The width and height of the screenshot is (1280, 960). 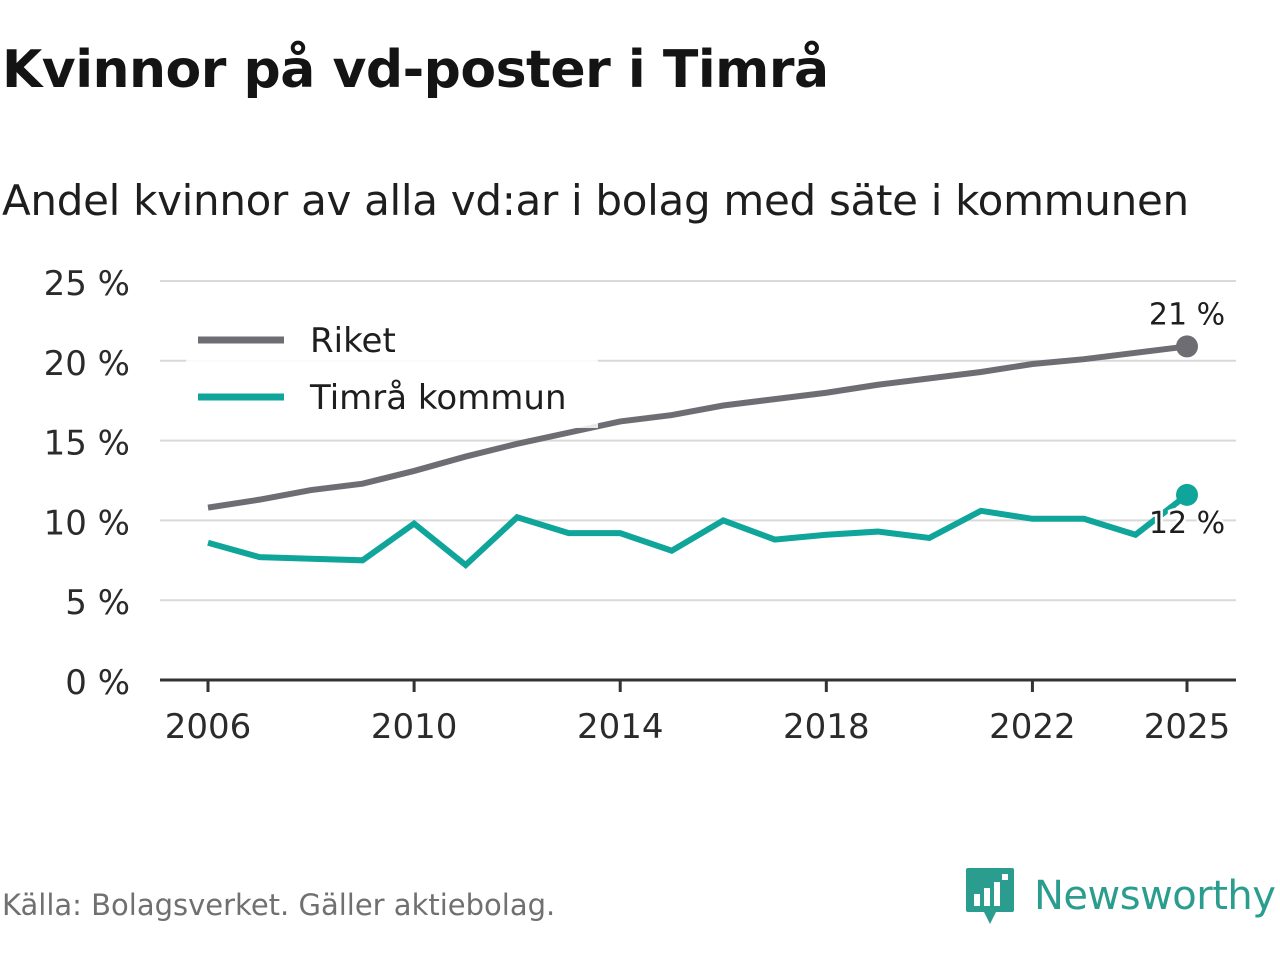 I want to click on legend: Riket Timrå kommun, so click(x=392, y=368).